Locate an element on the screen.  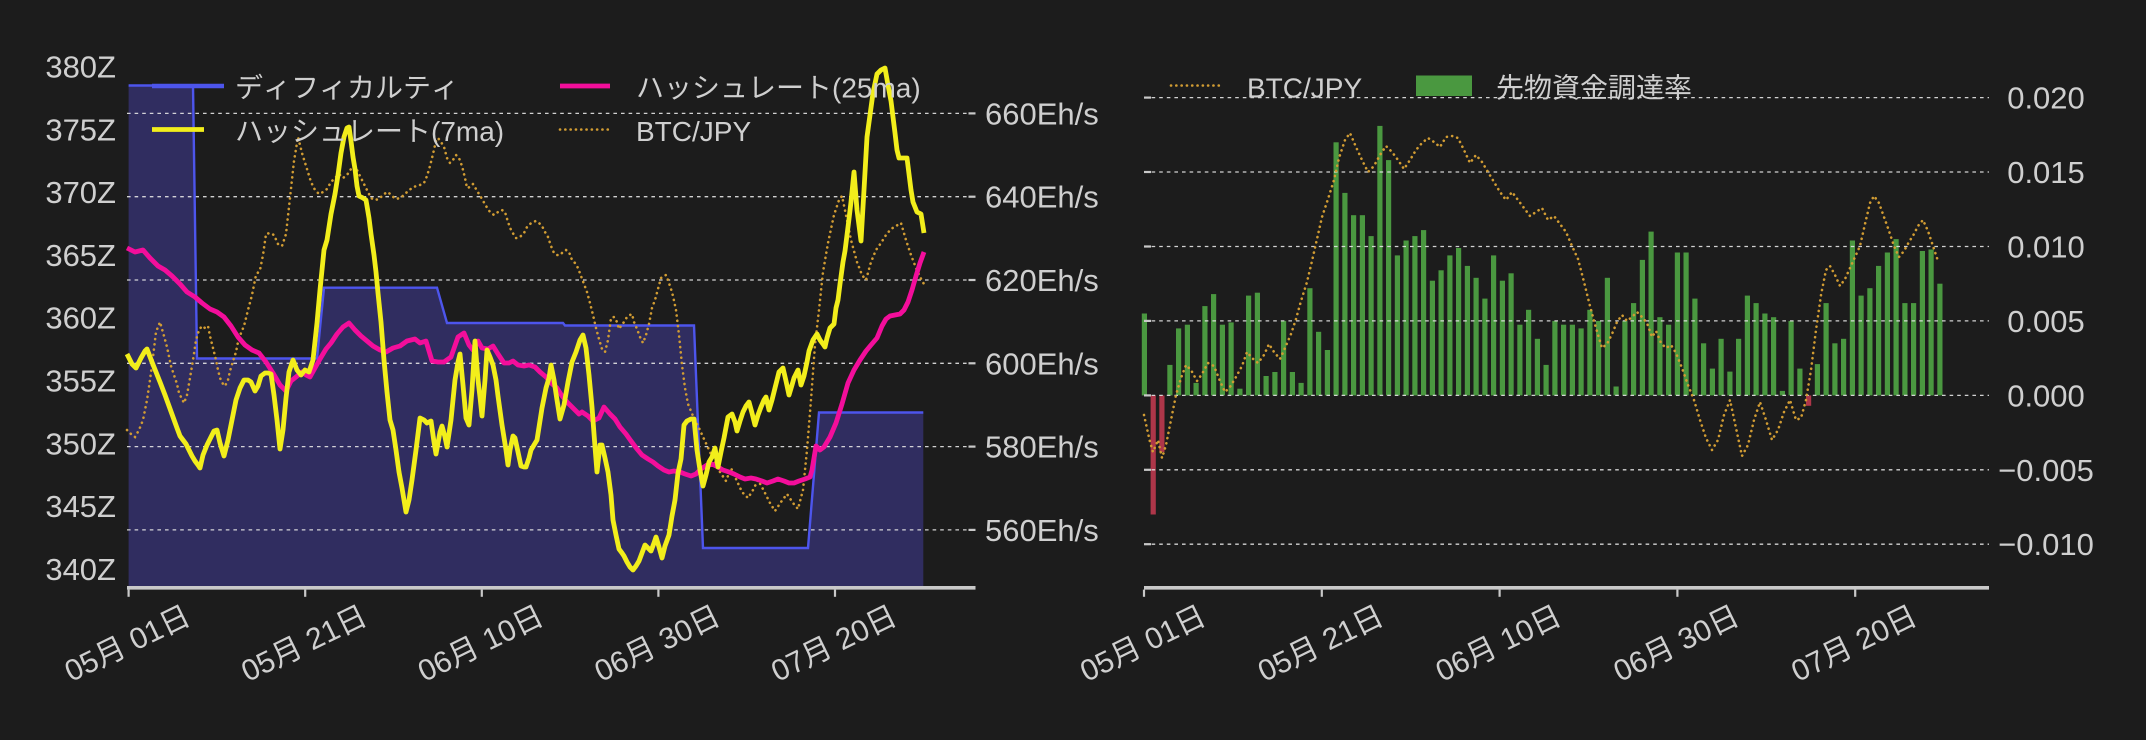
svg-text: 620Eh/s is located at coordinates (1042, 280).